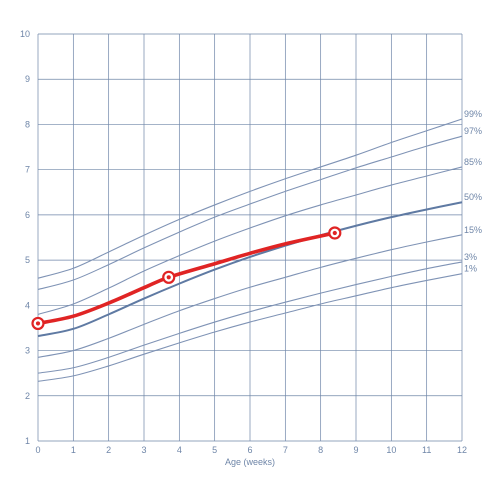 The height and width of the screenshot is (500, 500). I want to click on x-tick-label: 4, so click(179, 450).